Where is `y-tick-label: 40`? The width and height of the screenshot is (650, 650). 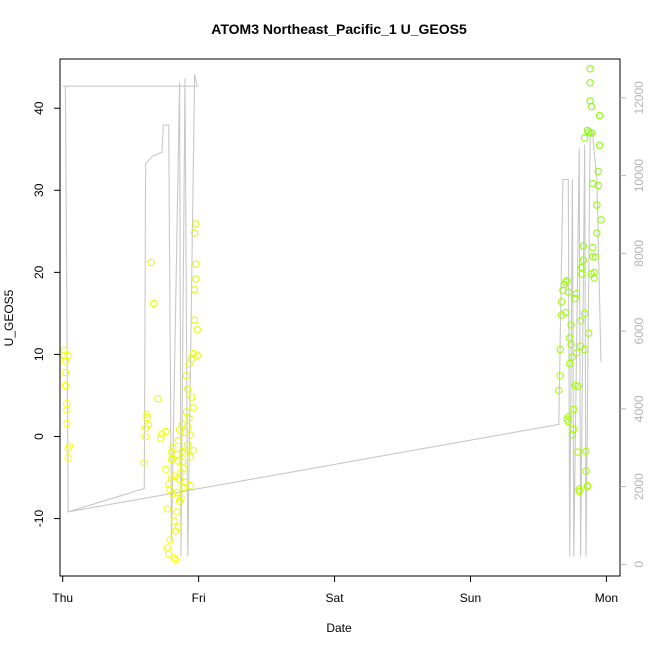
y-tick-label: 40 is located at coordinates (39, 108).